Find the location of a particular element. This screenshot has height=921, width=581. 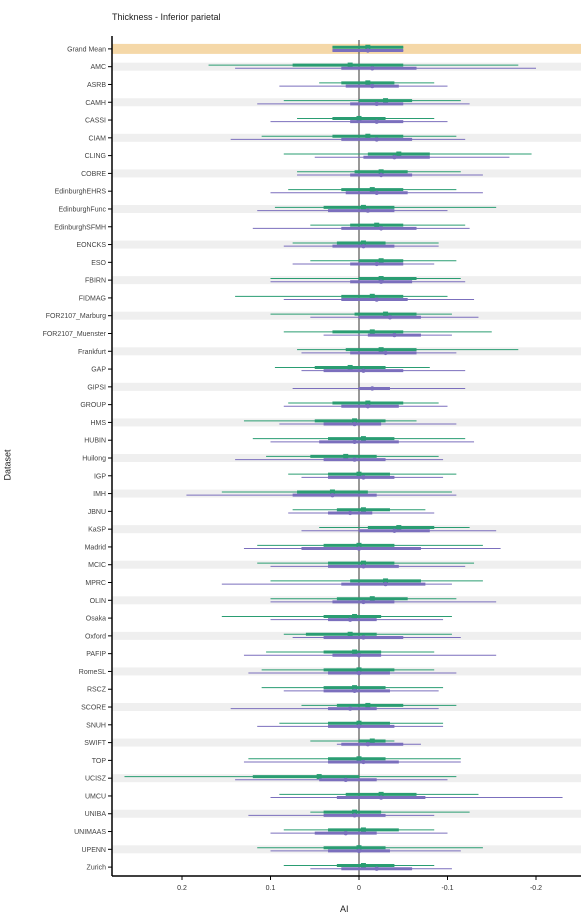

y-tick-label: CIAM is located at coordinates (98, 138).